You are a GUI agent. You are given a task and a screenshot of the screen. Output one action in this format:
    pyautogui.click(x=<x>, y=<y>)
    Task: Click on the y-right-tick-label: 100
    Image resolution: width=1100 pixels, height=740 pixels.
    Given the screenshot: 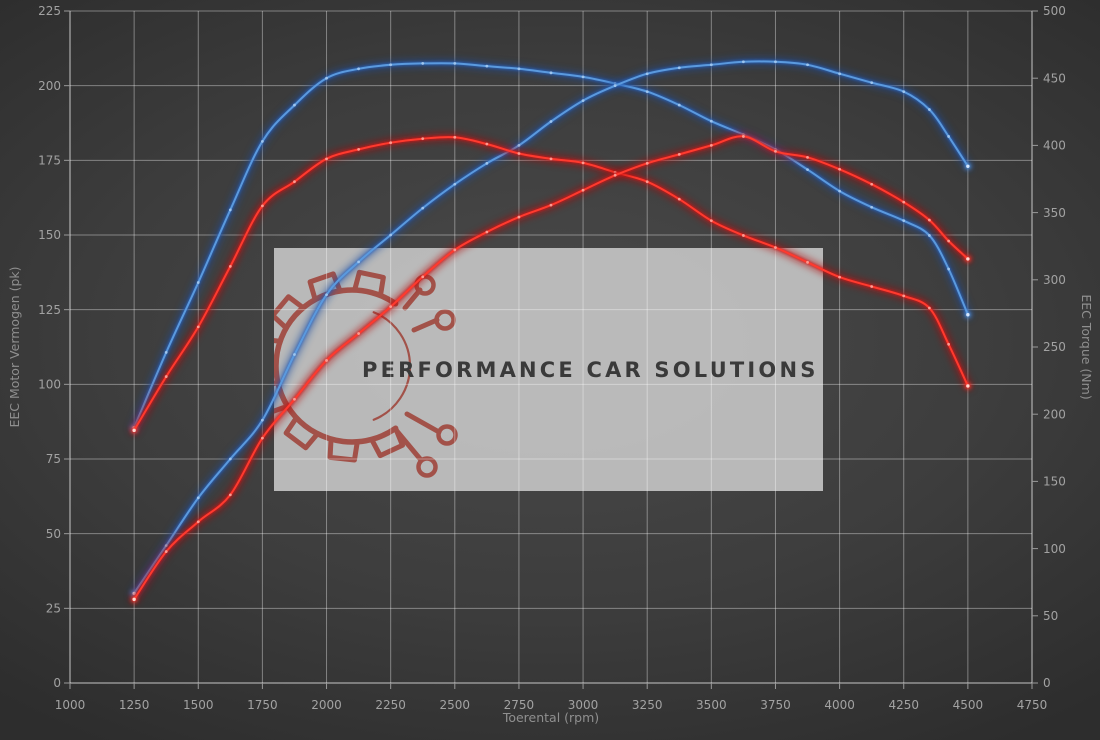 What is the action you would take?
    pyautogui.click(x=1054, y=549)
    